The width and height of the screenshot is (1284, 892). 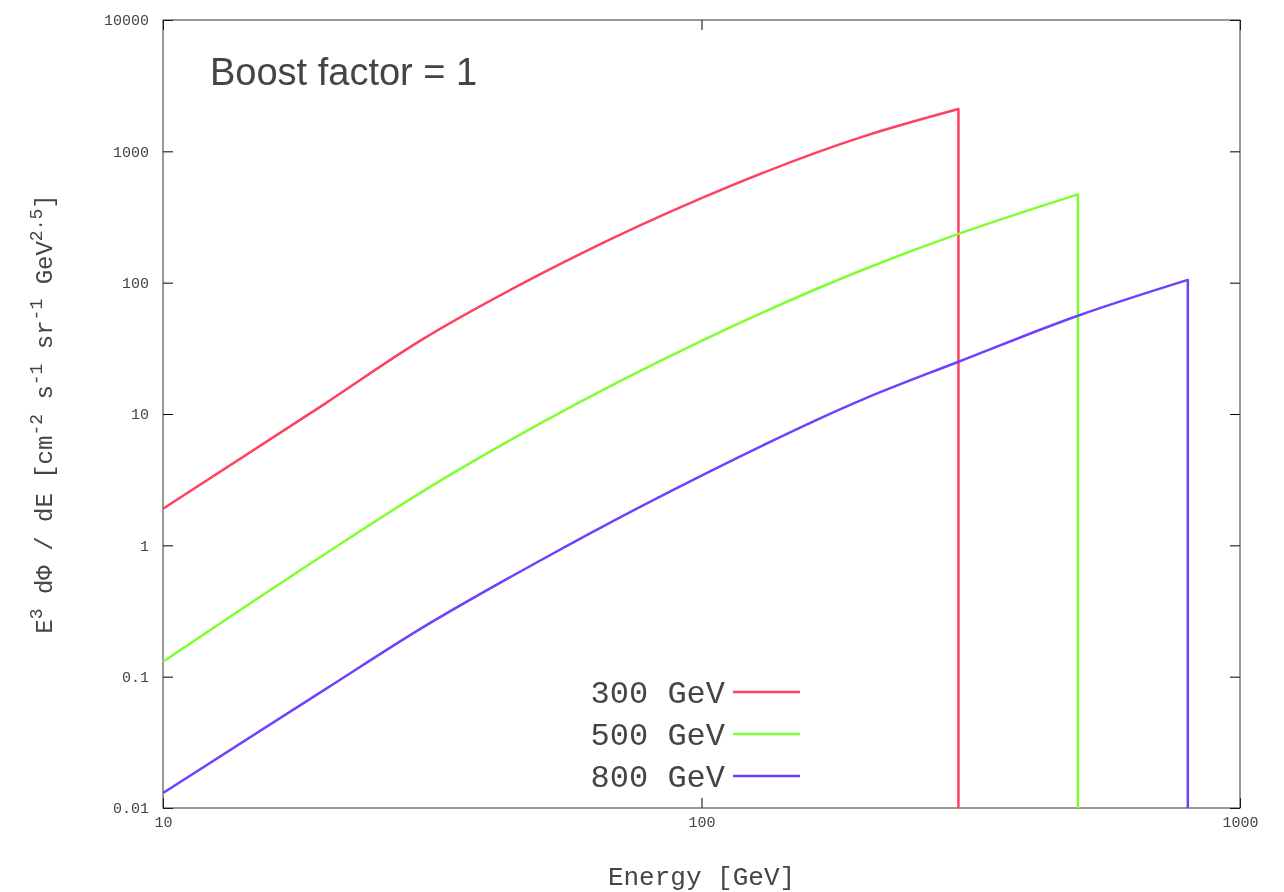 What do you see at coordinates (144, 547) in the screenshot?
I see `y-tick-label: 1` at bounding box center [144, 547].